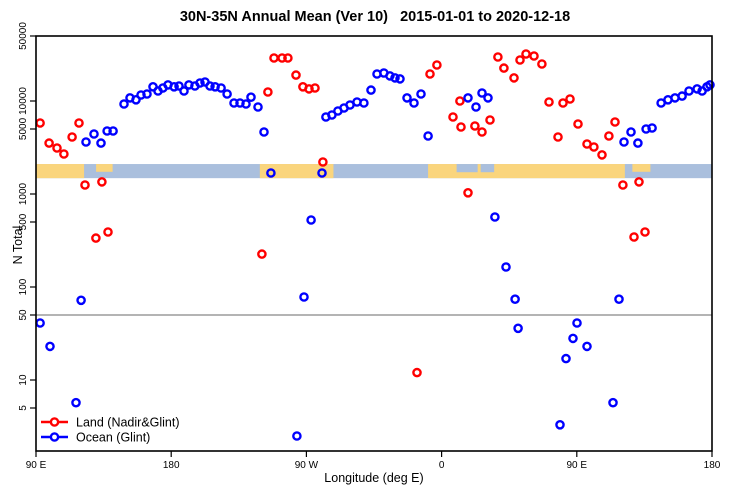 The height and width of the screenshot is (500, 750). Describe the element at coordinates (23, 286) in the screenshot. I see `y-axis-tick-label: 100` at that location.